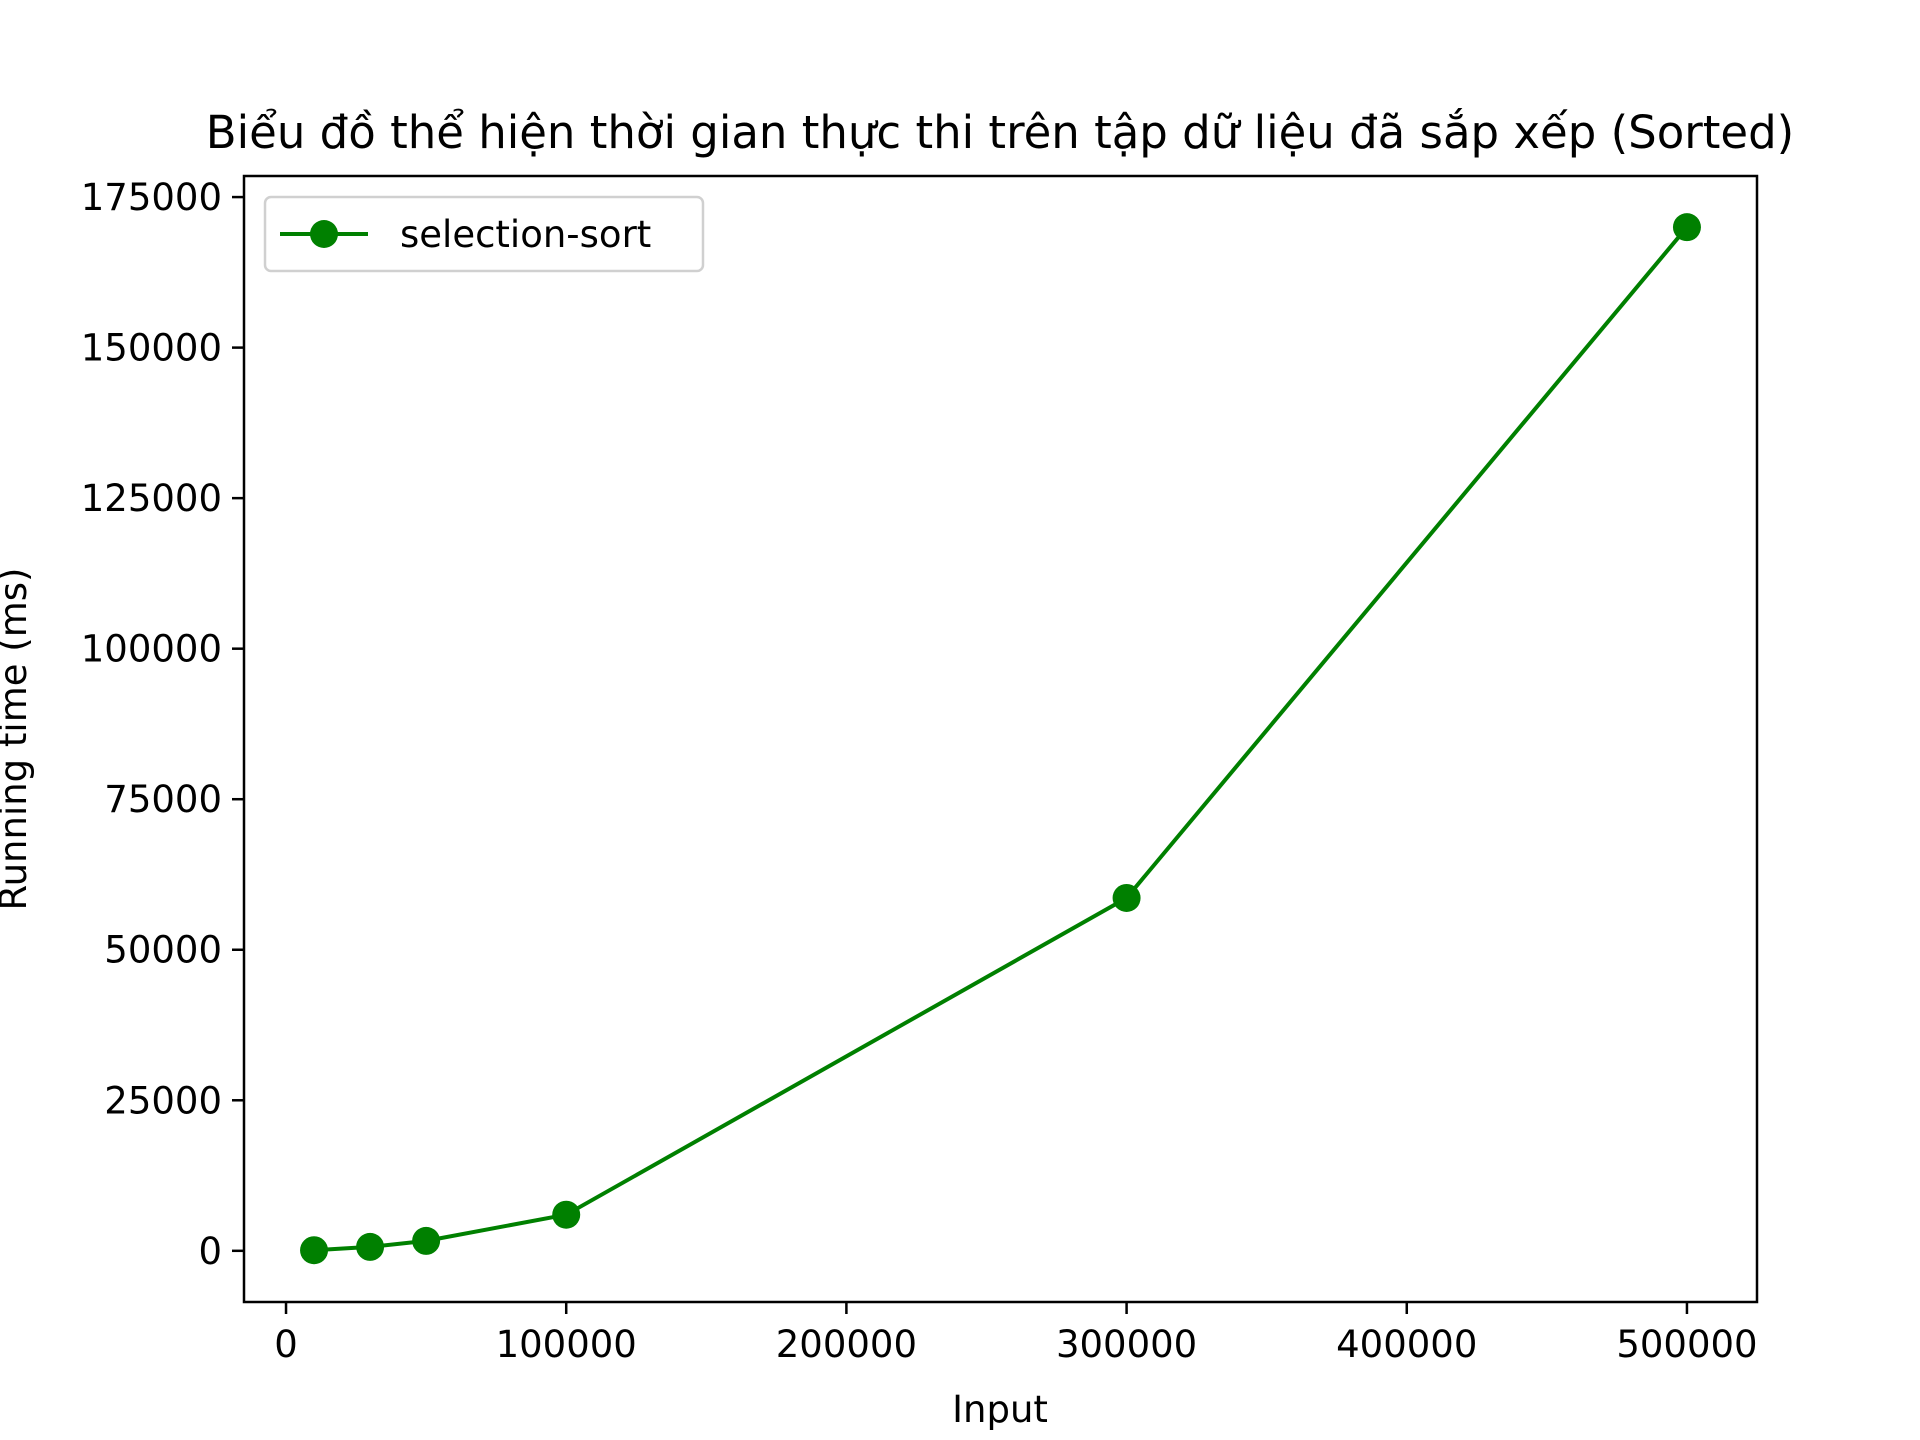  Describe the element at coordinates (1000, 1409) in the screenshot. I see `x-axis-label: Input` at that location.